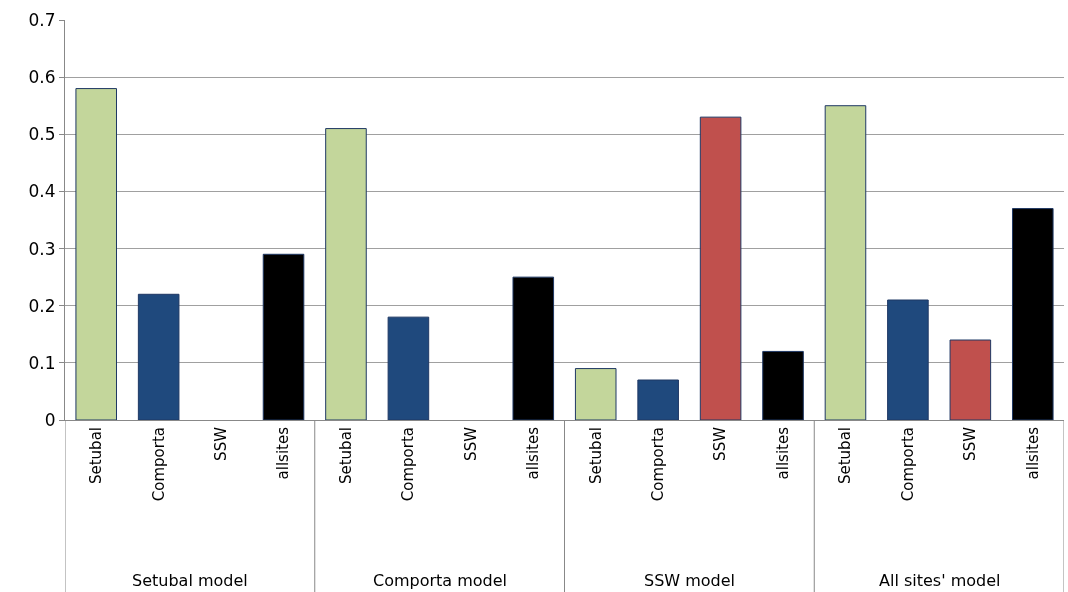  Describe the element at coordinates (42, 19) in the screenshot. I see `y-tick-label: 0.7` at that location.